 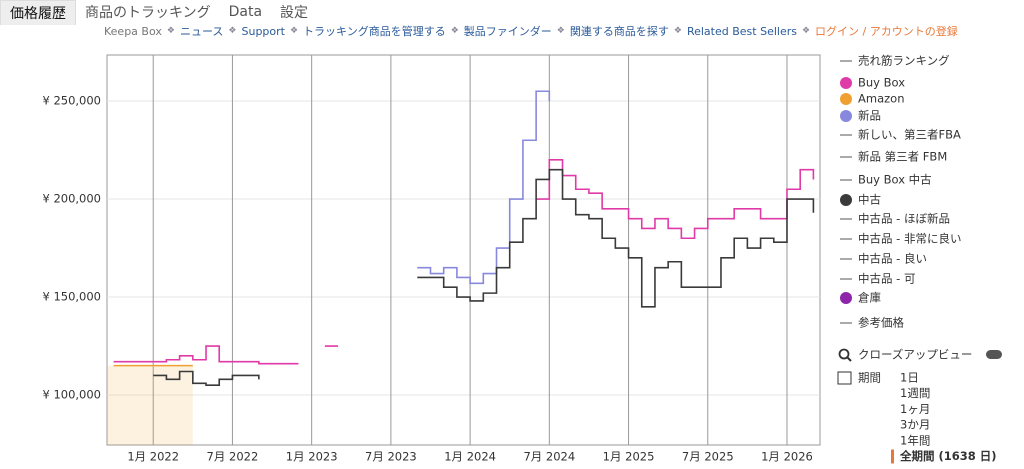 I want to click on legend-label: Buy Box, so click(x=881, y=83).